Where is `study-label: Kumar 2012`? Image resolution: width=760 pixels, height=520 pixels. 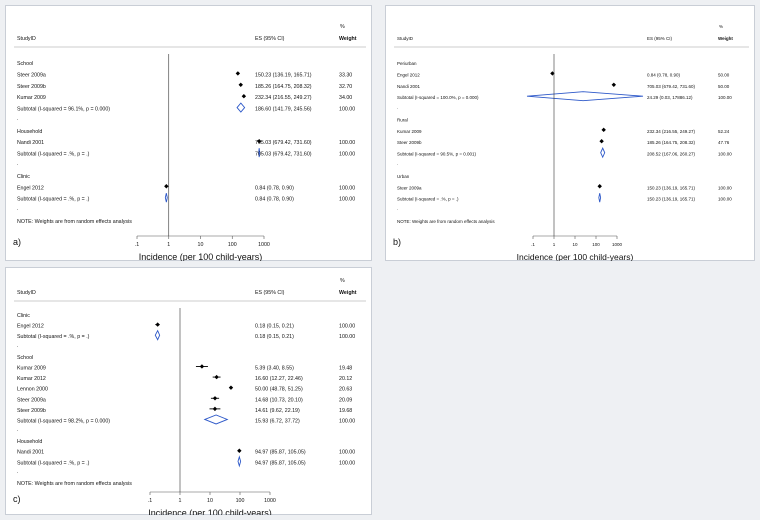
study-label: Kumar 2012 is located at coordinates (31, 379).